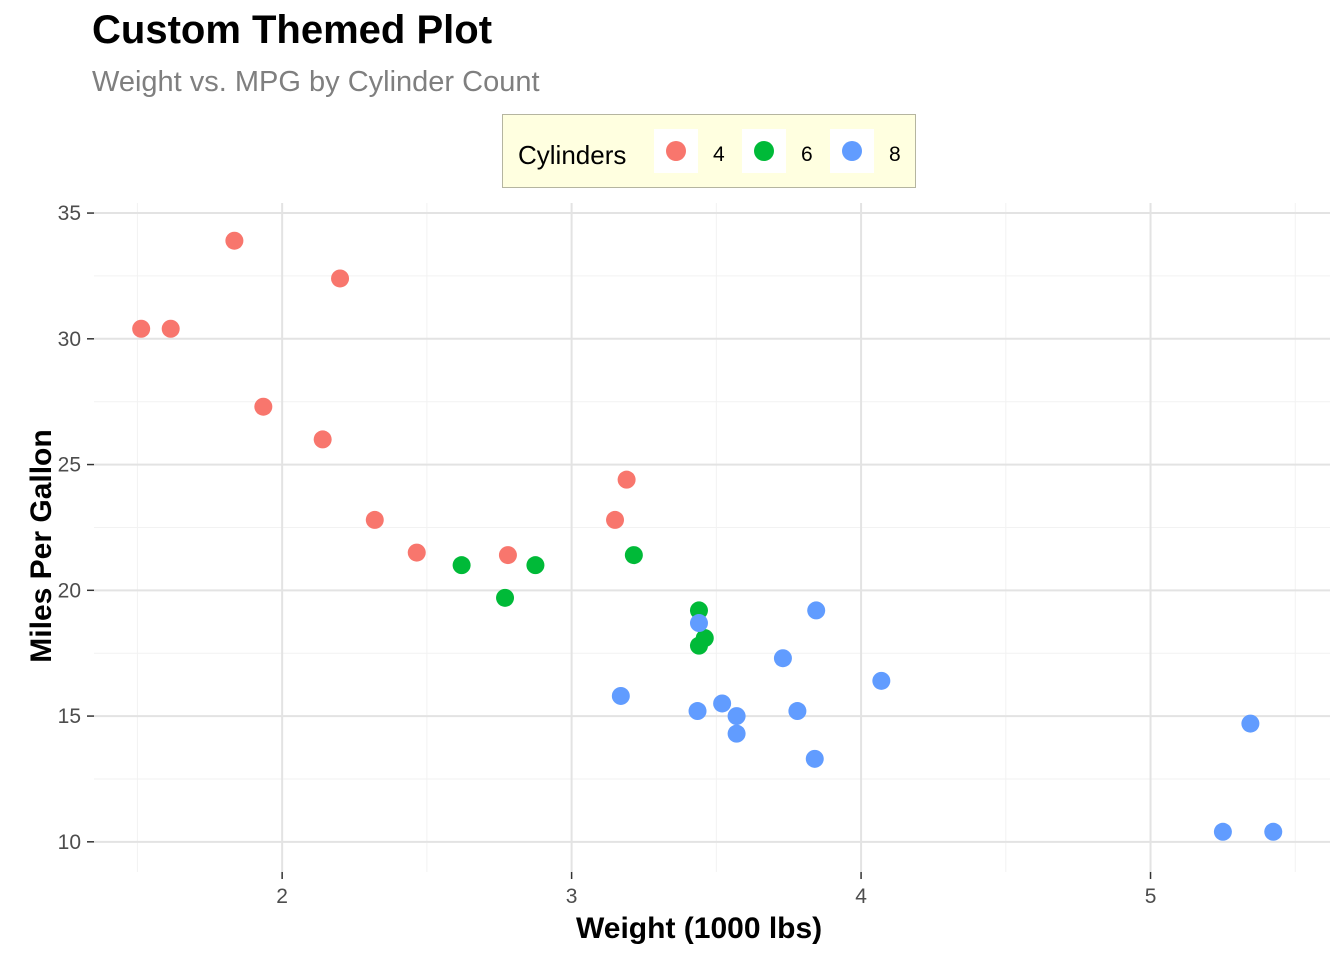  I want to click on y-tick-label: 30, so click(69, 339).